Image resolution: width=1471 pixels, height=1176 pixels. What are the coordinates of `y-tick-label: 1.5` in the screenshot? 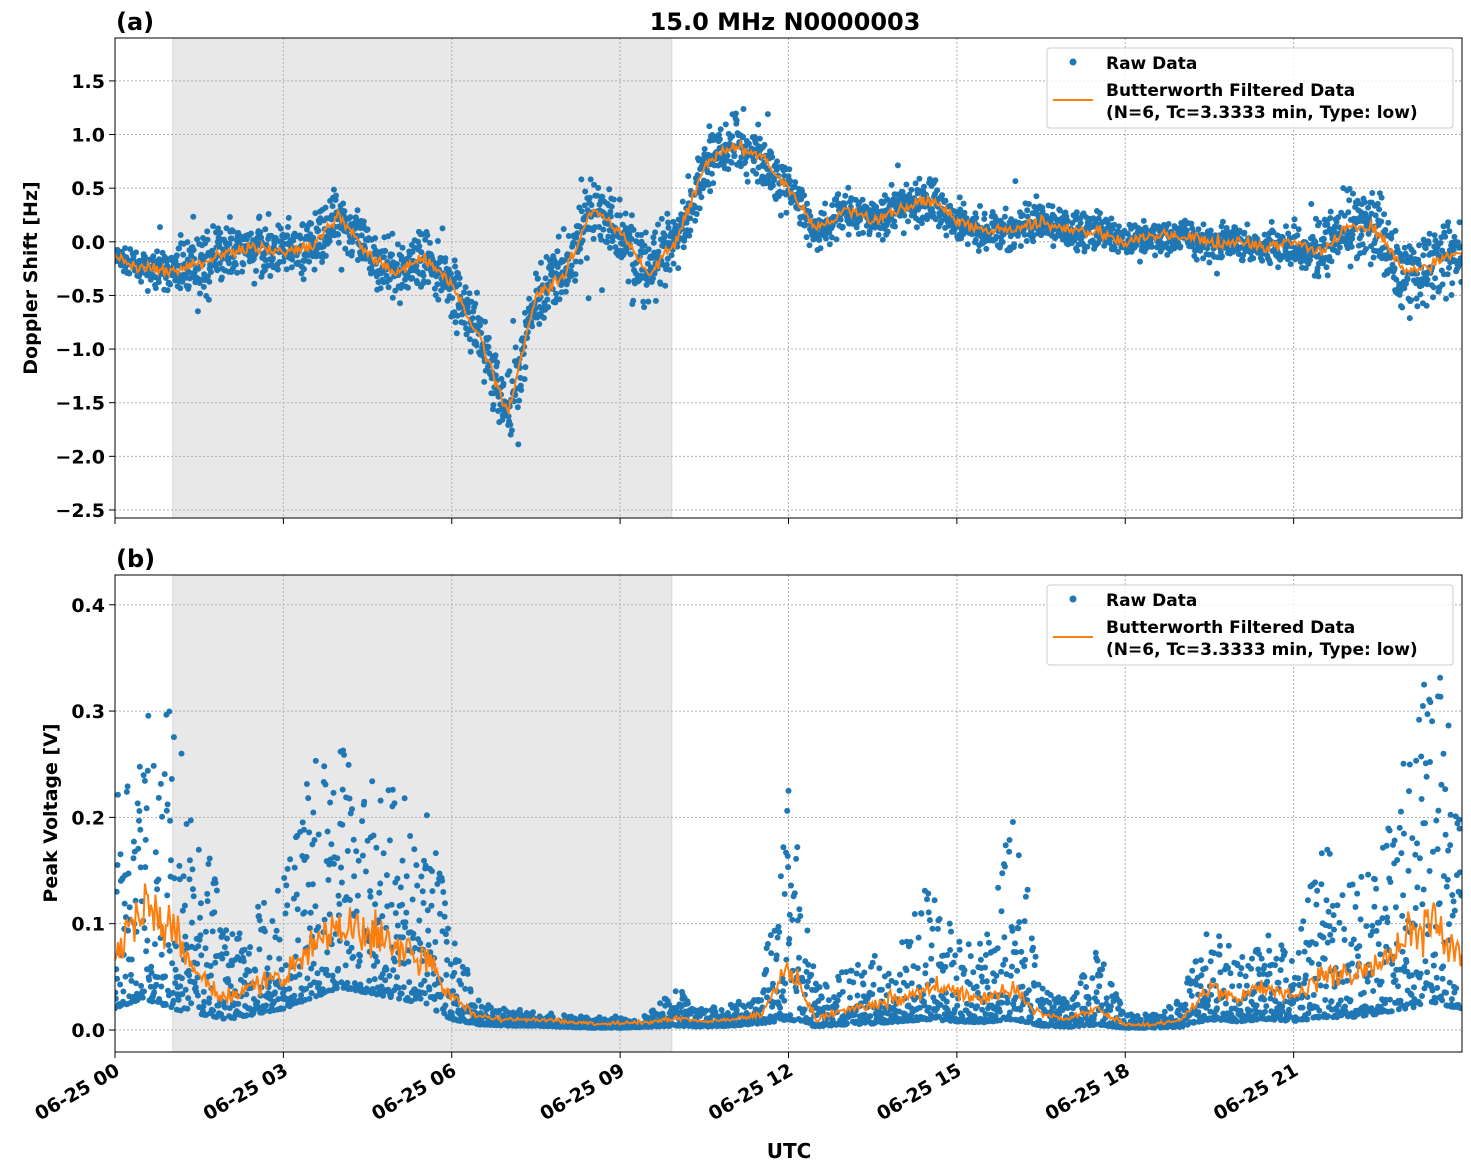 It's located at (88, 82).